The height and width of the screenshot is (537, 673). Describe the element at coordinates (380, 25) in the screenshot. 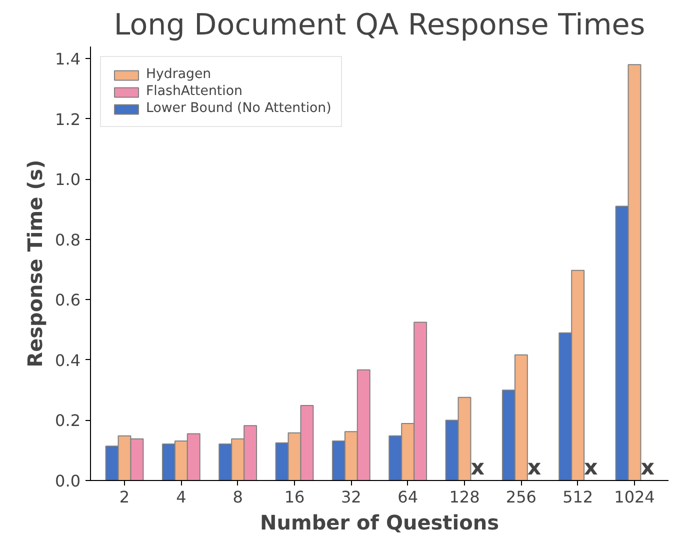

I see `chart-title: Long Document QA Response Times` at that location.